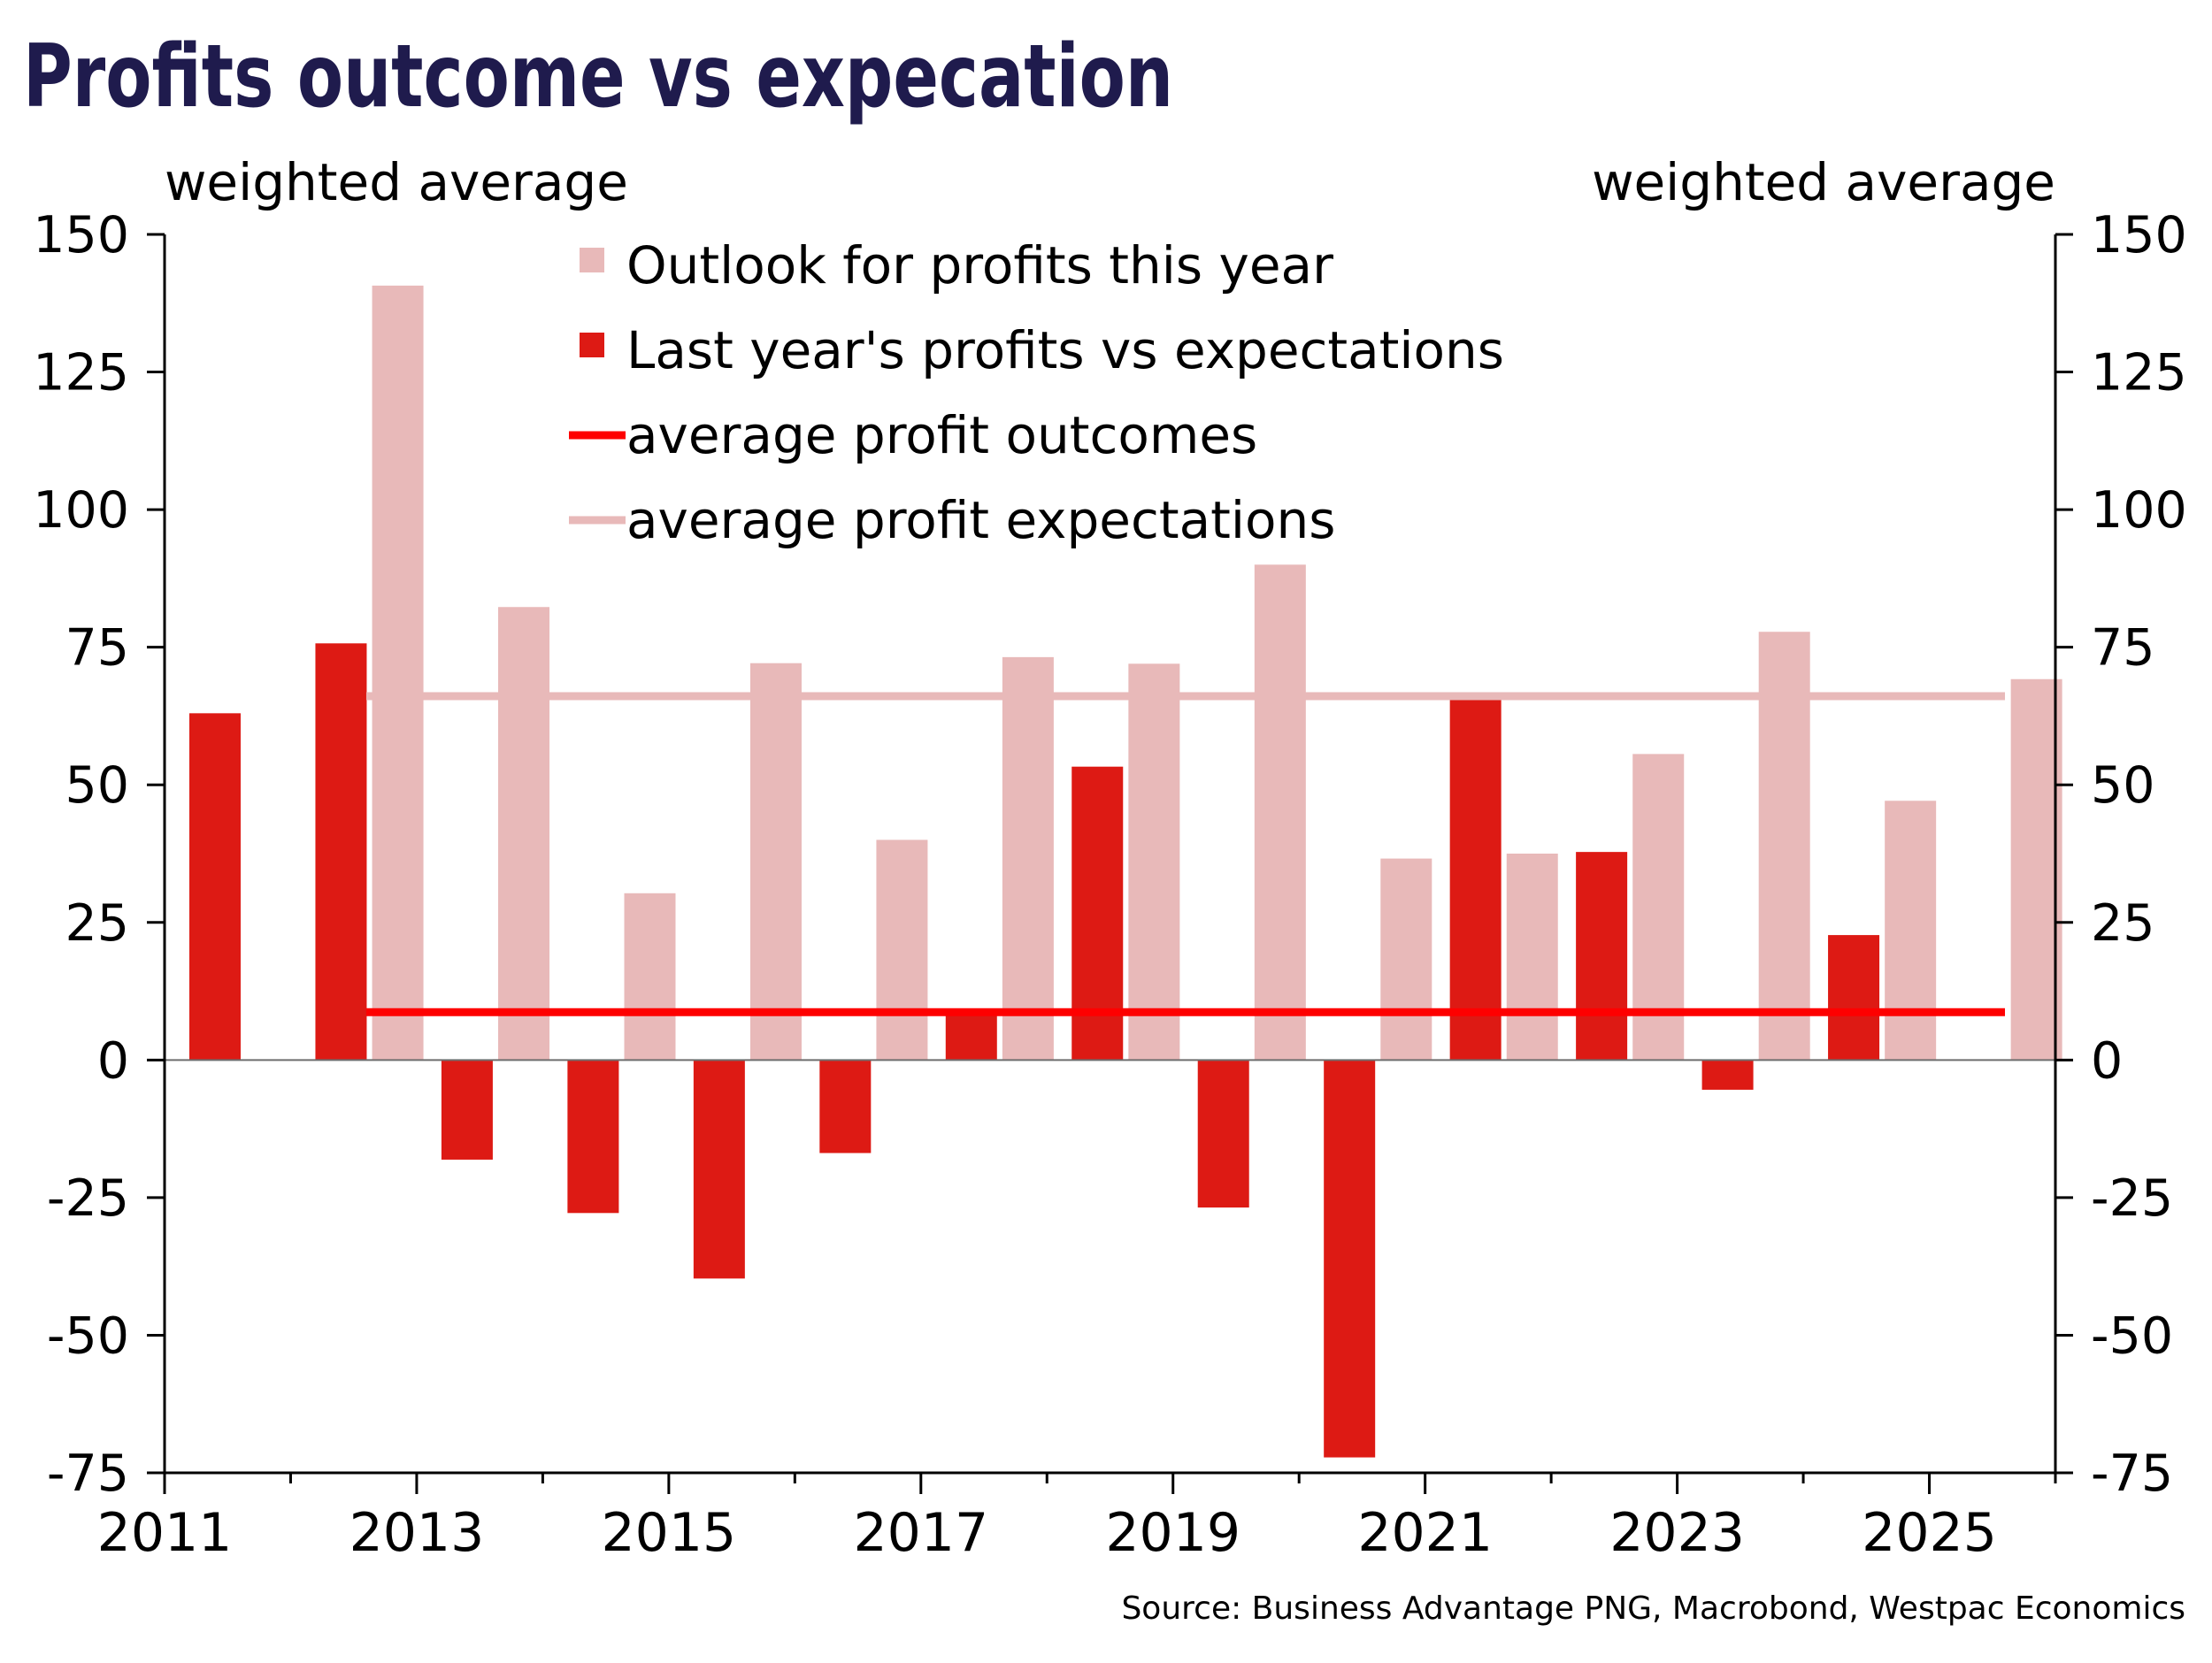 This screenshot has height=1663, width=2212. I want to click on right-y-tick-label: -50, so click(2132, 1336).